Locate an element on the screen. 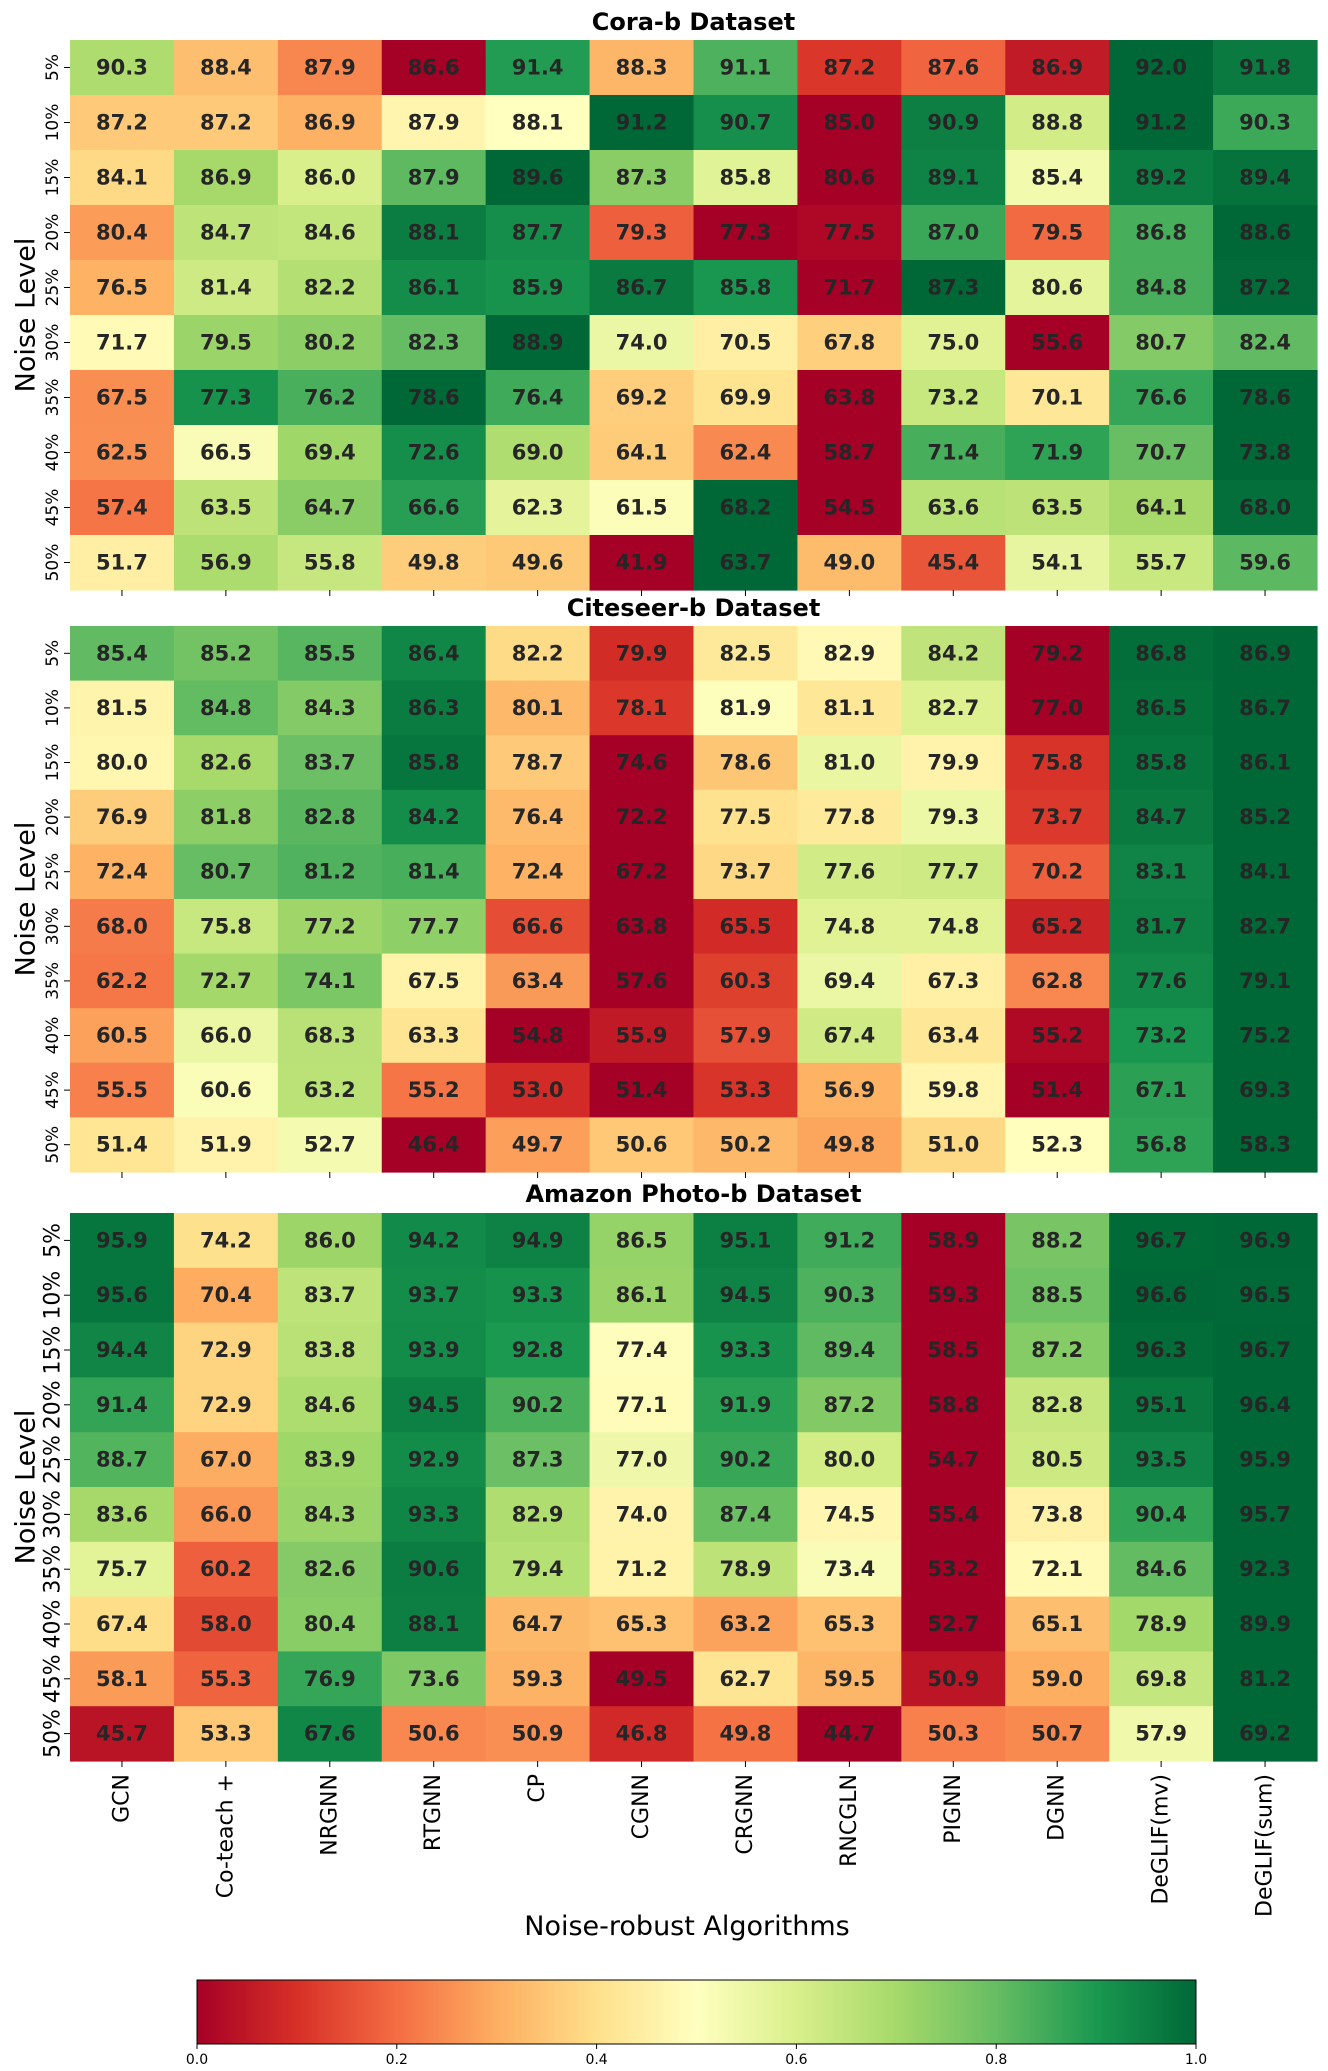 Image resolution: width=1328 pixels, height=2071 pixels. cell-value-label: 80.4 is located at coordinates (122, 233).